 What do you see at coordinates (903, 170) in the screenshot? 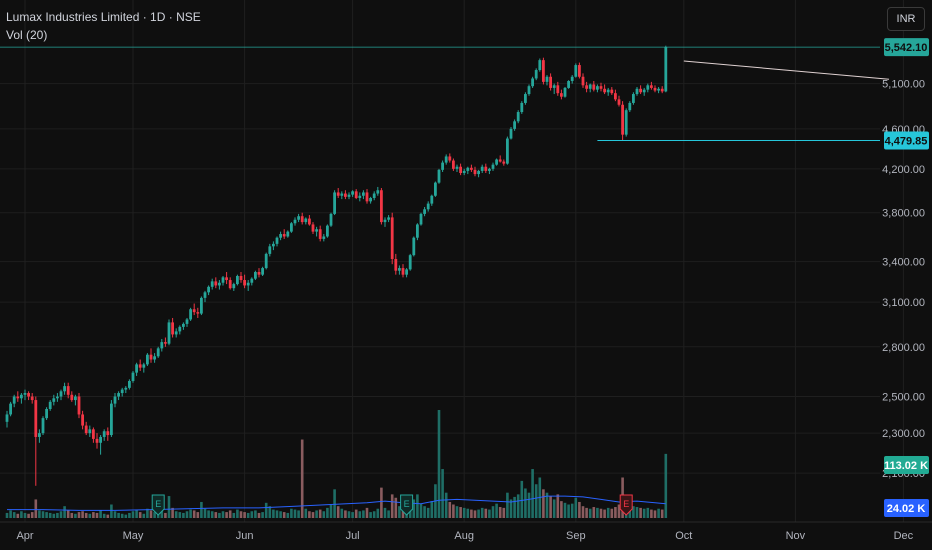
I see `price-tick-label: 4,200.00` at bounding box center [903, 170].